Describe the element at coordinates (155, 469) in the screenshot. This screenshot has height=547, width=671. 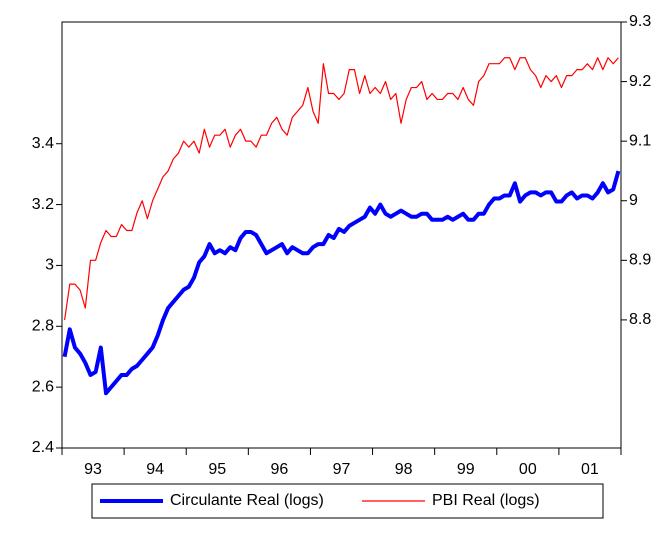
I see `x-tick-label: 94` at that location.